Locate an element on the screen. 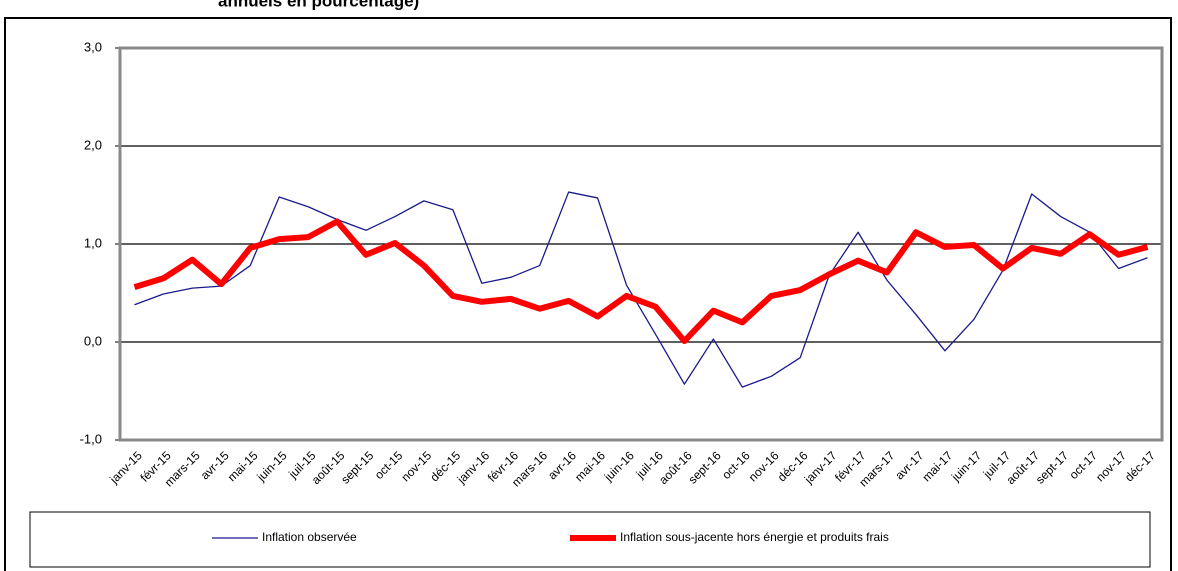  x-tick-label: mai-17 is located at coordinates (937, 466).